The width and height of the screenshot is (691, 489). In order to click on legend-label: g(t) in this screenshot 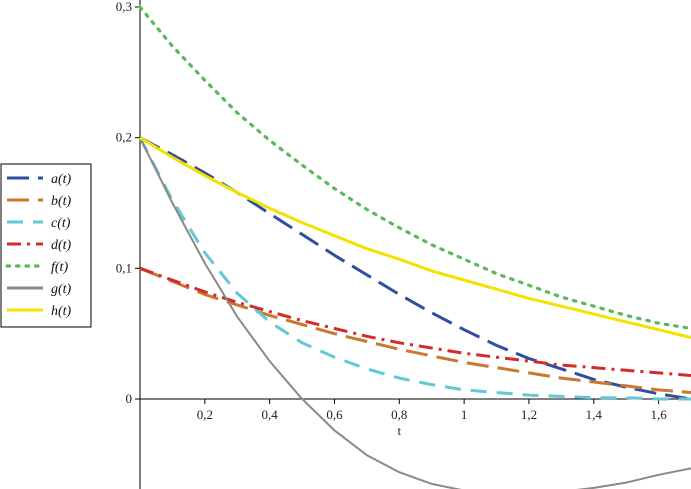, I will do `click(61, 289)`.